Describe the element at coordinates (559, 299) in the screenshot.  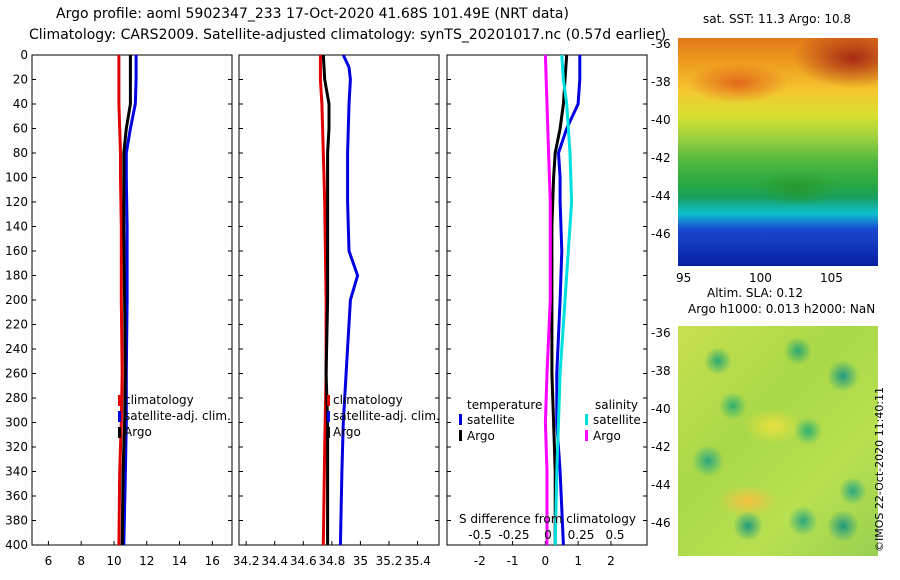
I see `series-line-temperature-argo` at that location.